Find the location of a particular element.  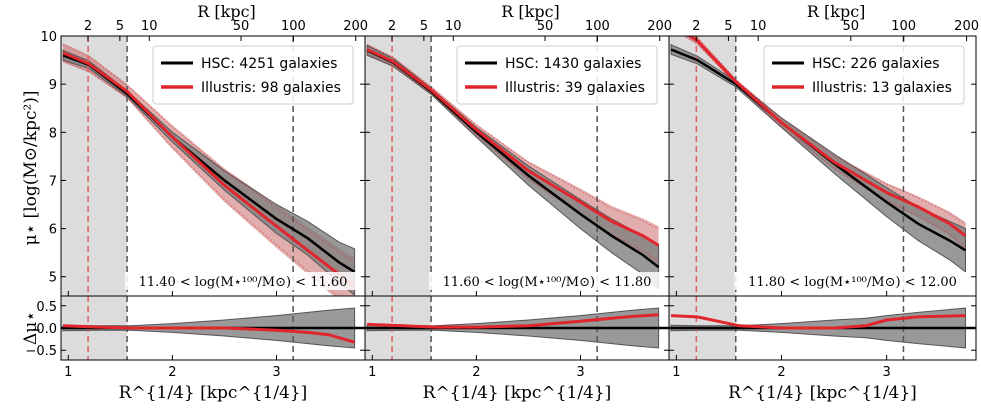

y-tick-label: 10 is located at coordinates (48, 37).